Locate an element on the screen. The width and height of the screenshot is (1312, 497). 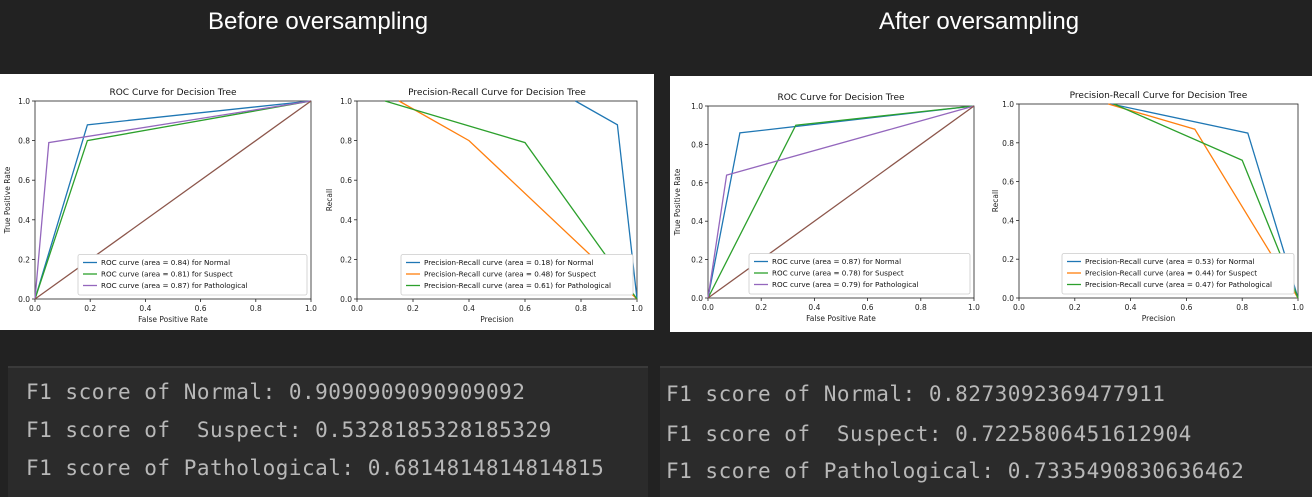
legend-entry: ROC curve (area = 0.87) for Pathological is located at coordinates (174, 285).